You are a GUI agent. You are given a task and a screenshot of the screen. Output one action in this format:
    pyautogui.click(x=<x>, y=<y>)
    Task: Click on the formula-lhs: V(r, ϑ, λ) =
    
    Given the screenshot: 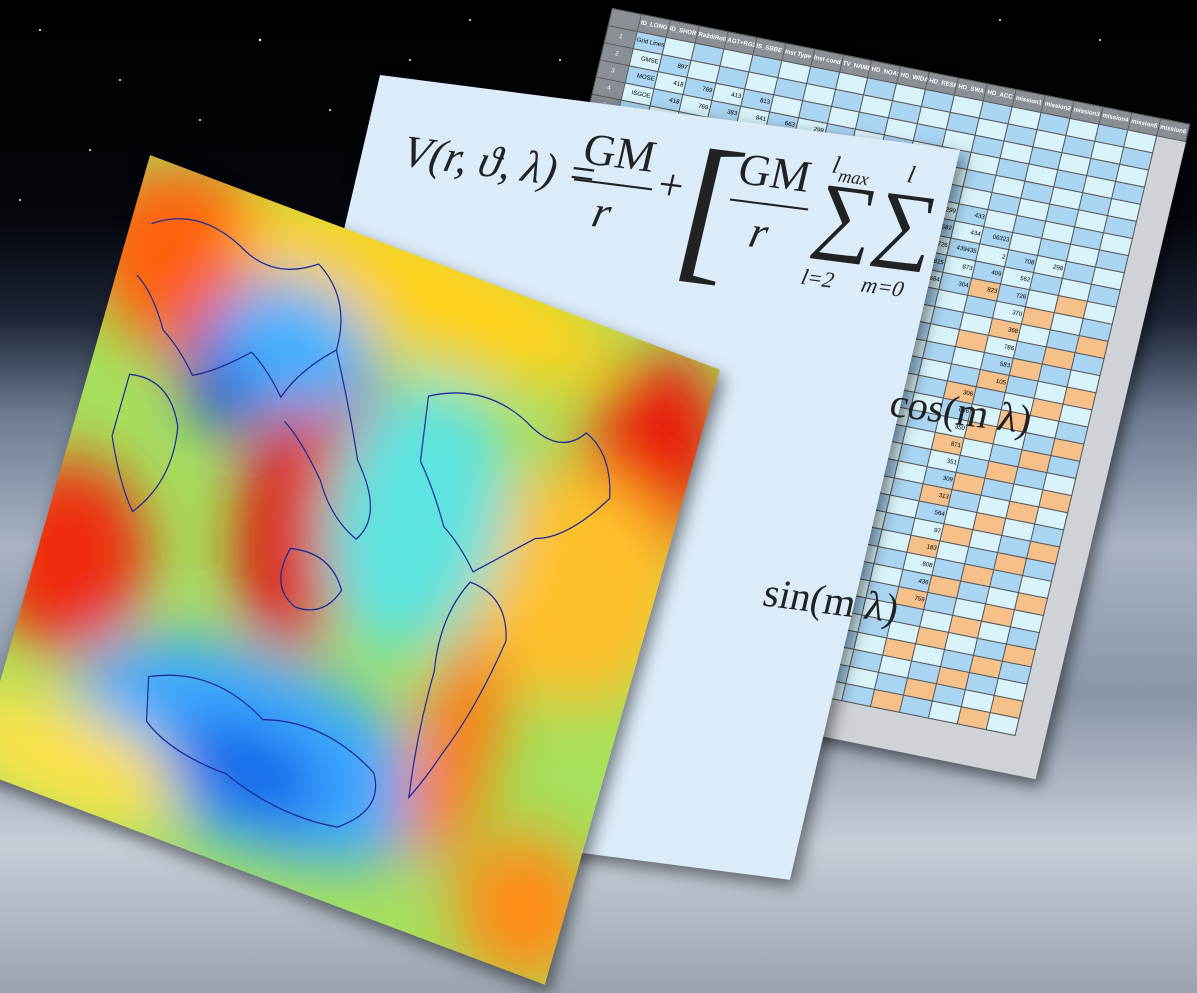 What is the action you would take?
    pyautogui.click(x=500, y=163)
    